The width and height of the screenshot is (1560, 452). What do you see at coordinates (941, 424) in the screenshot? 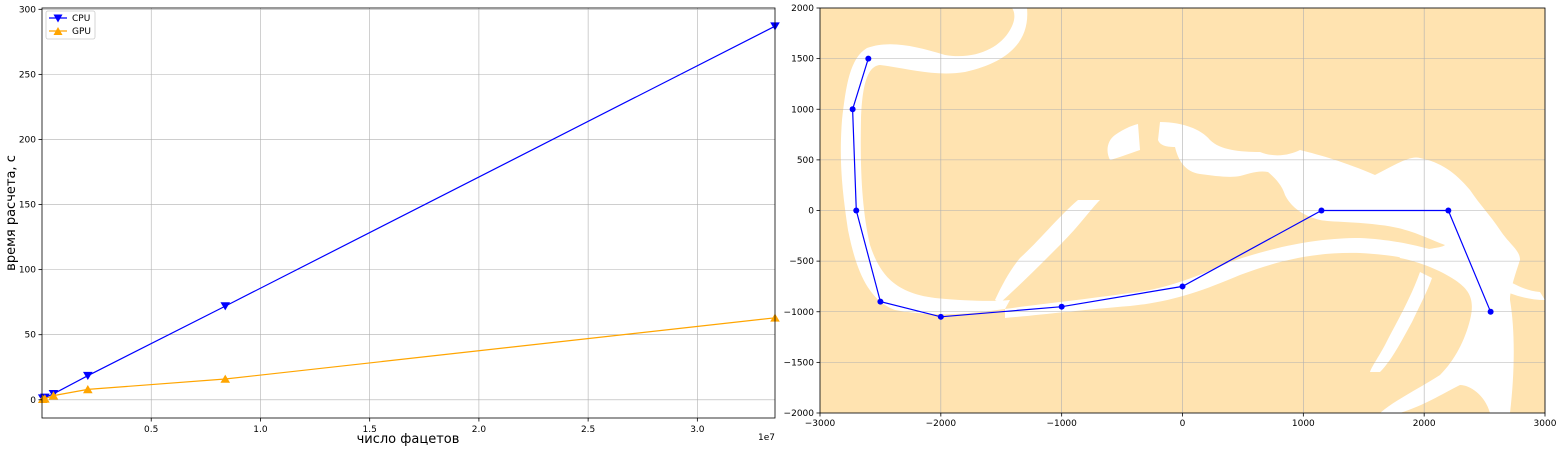
I see `right-x-tick-label: −2000` at bounding box center [941, 424].